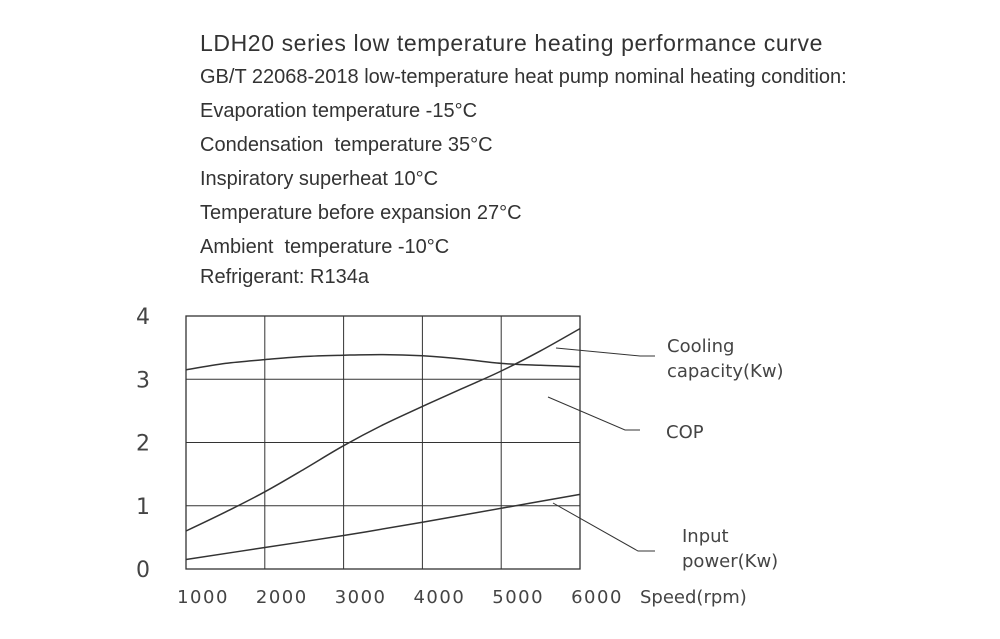 The height and width of the screenshot is (639, 1000). What do you see at coordinates (319, 179) in the screenshot?
I see `inspiratory-superheat: Inspiratory superheat 10°C` at bounding box center [319, 179].